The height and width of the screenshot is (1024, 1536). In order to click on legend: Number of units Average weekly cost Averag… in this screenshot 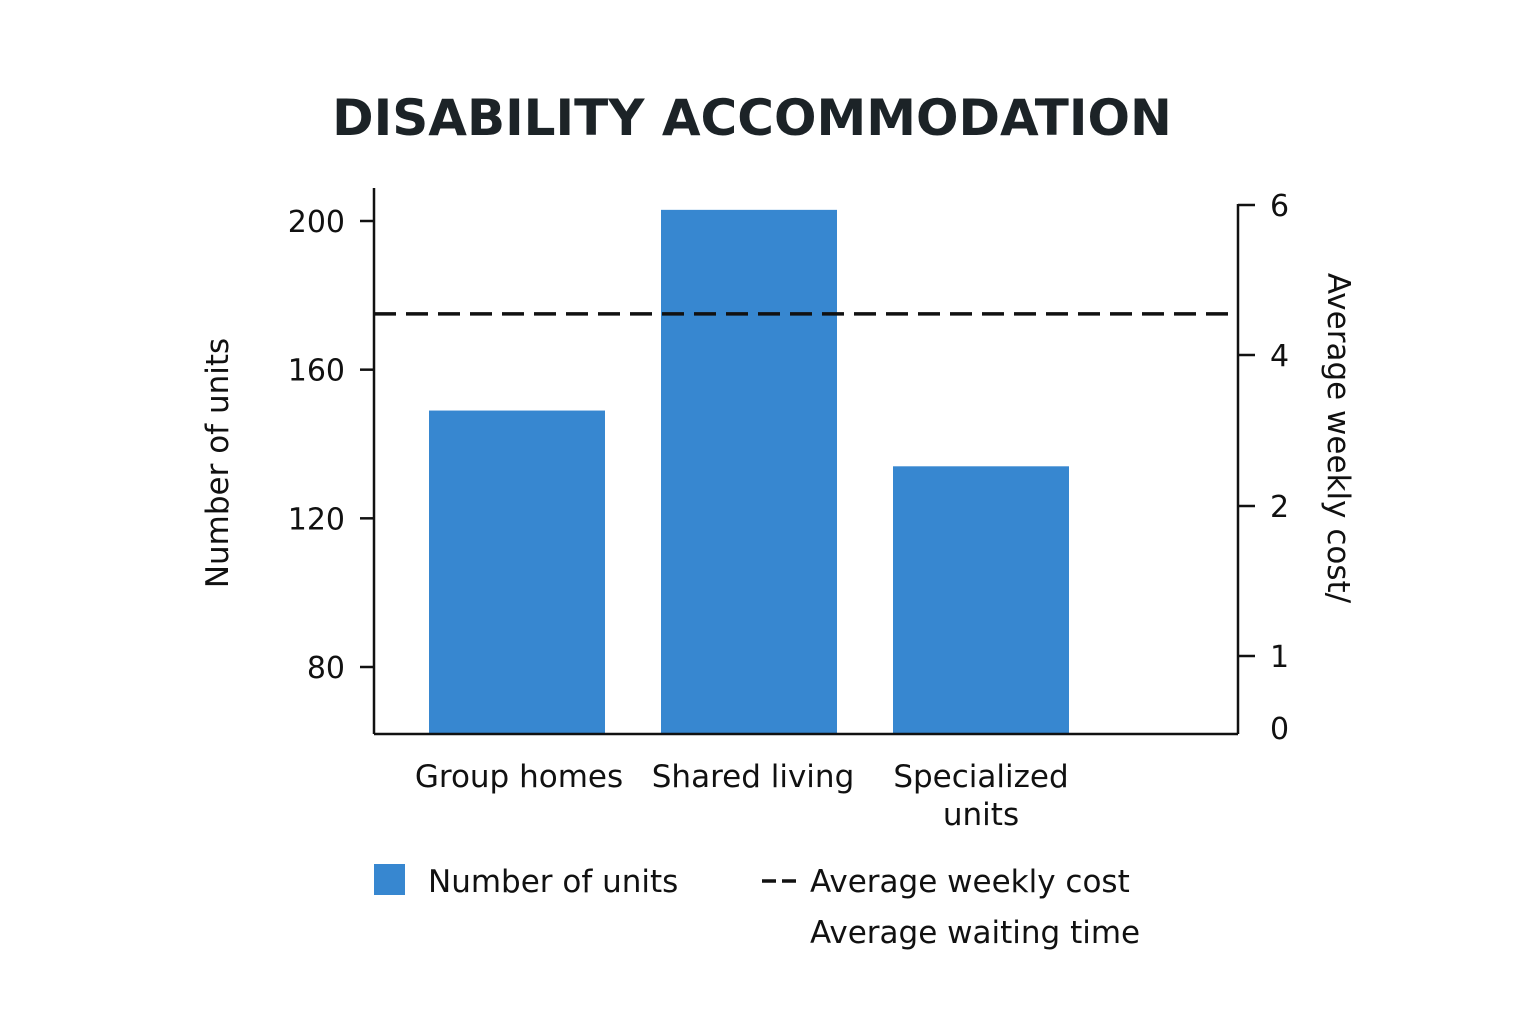, I will do `click(757, 907)`.